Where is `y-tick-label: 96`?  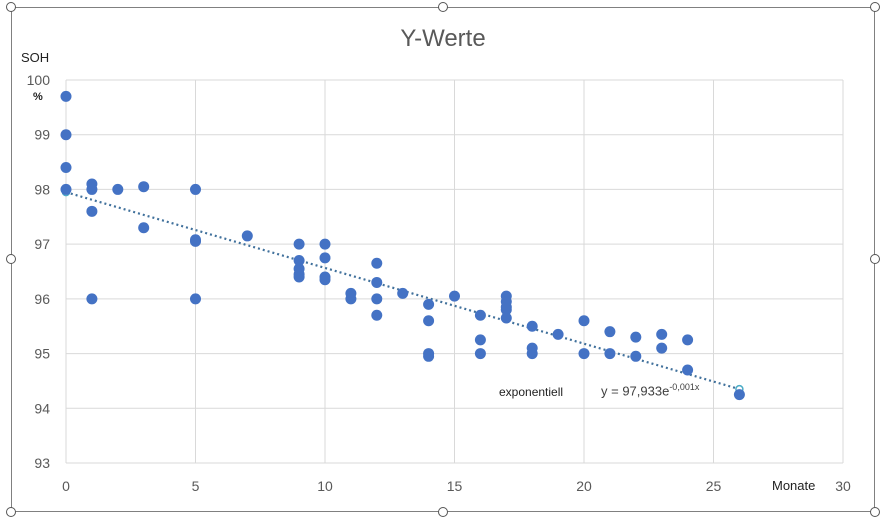 y-tick-label: 96 is located at coordinates (42, 299).